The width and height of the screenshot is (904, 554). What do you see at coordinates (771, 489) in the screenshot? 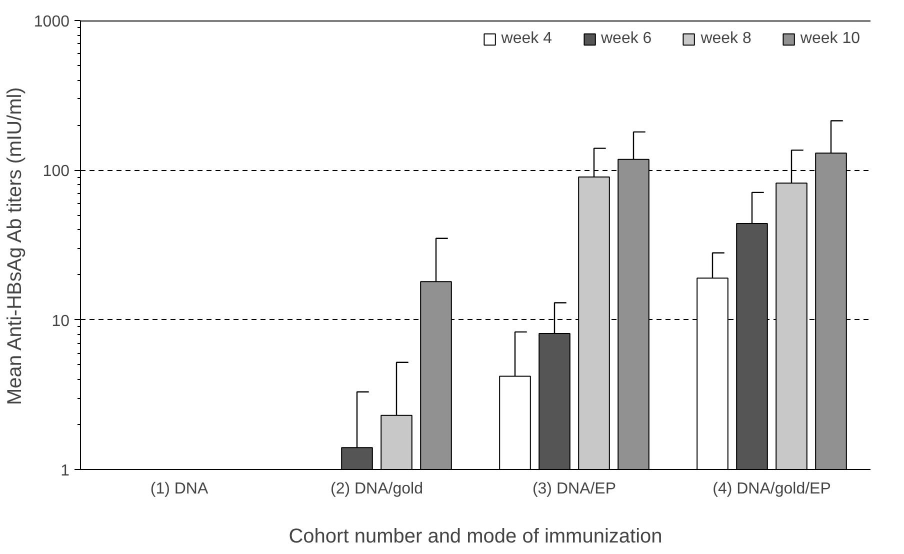
I see `x-tick-label: (4) DNA/gold/EP` at bounding box center [771, 489].